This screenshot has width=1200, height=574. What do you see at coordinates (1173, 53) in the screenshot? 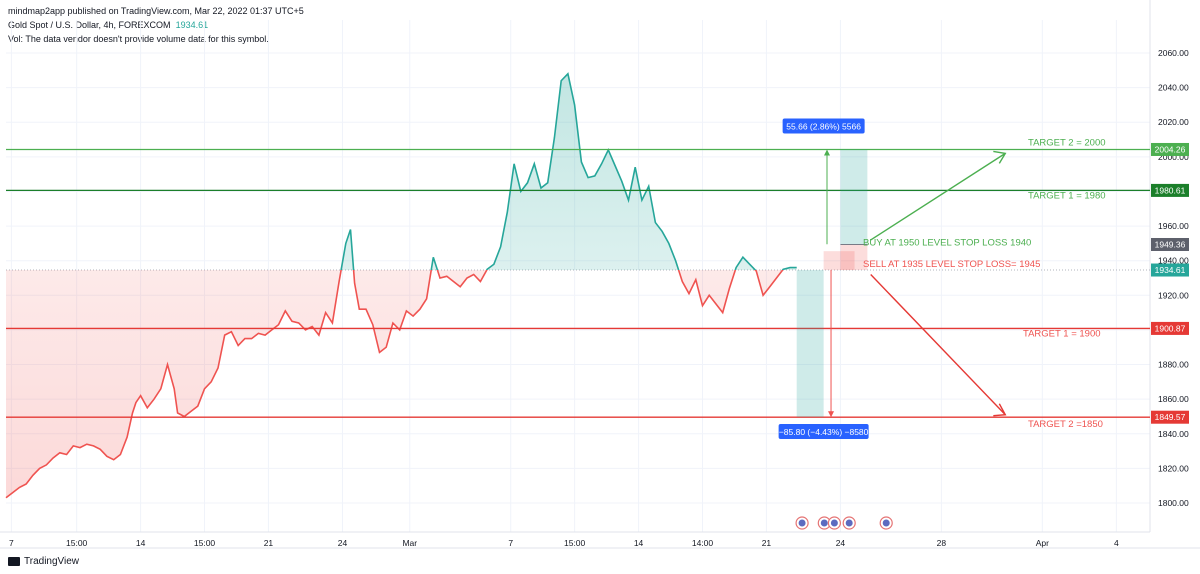
I see `y-tick-label: 2060.00` at bounding box center [1173, 53].